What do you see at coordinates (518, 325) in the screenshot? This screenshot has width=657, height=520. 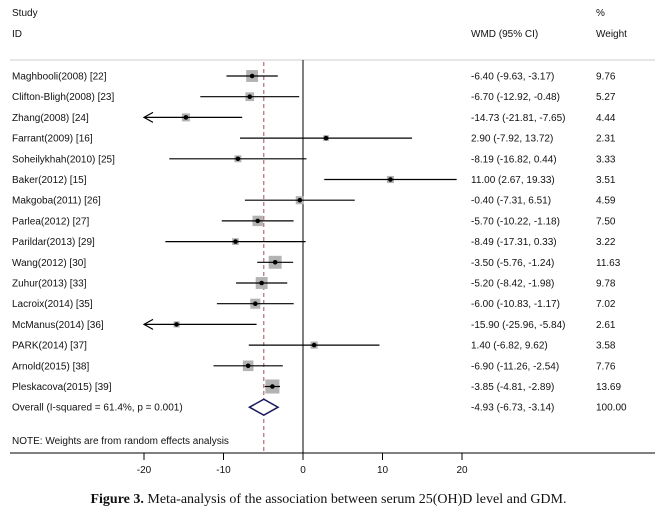 I see `effect-text: -15.90 (-25.96, -5.84)` at bounding box center [518, 325].